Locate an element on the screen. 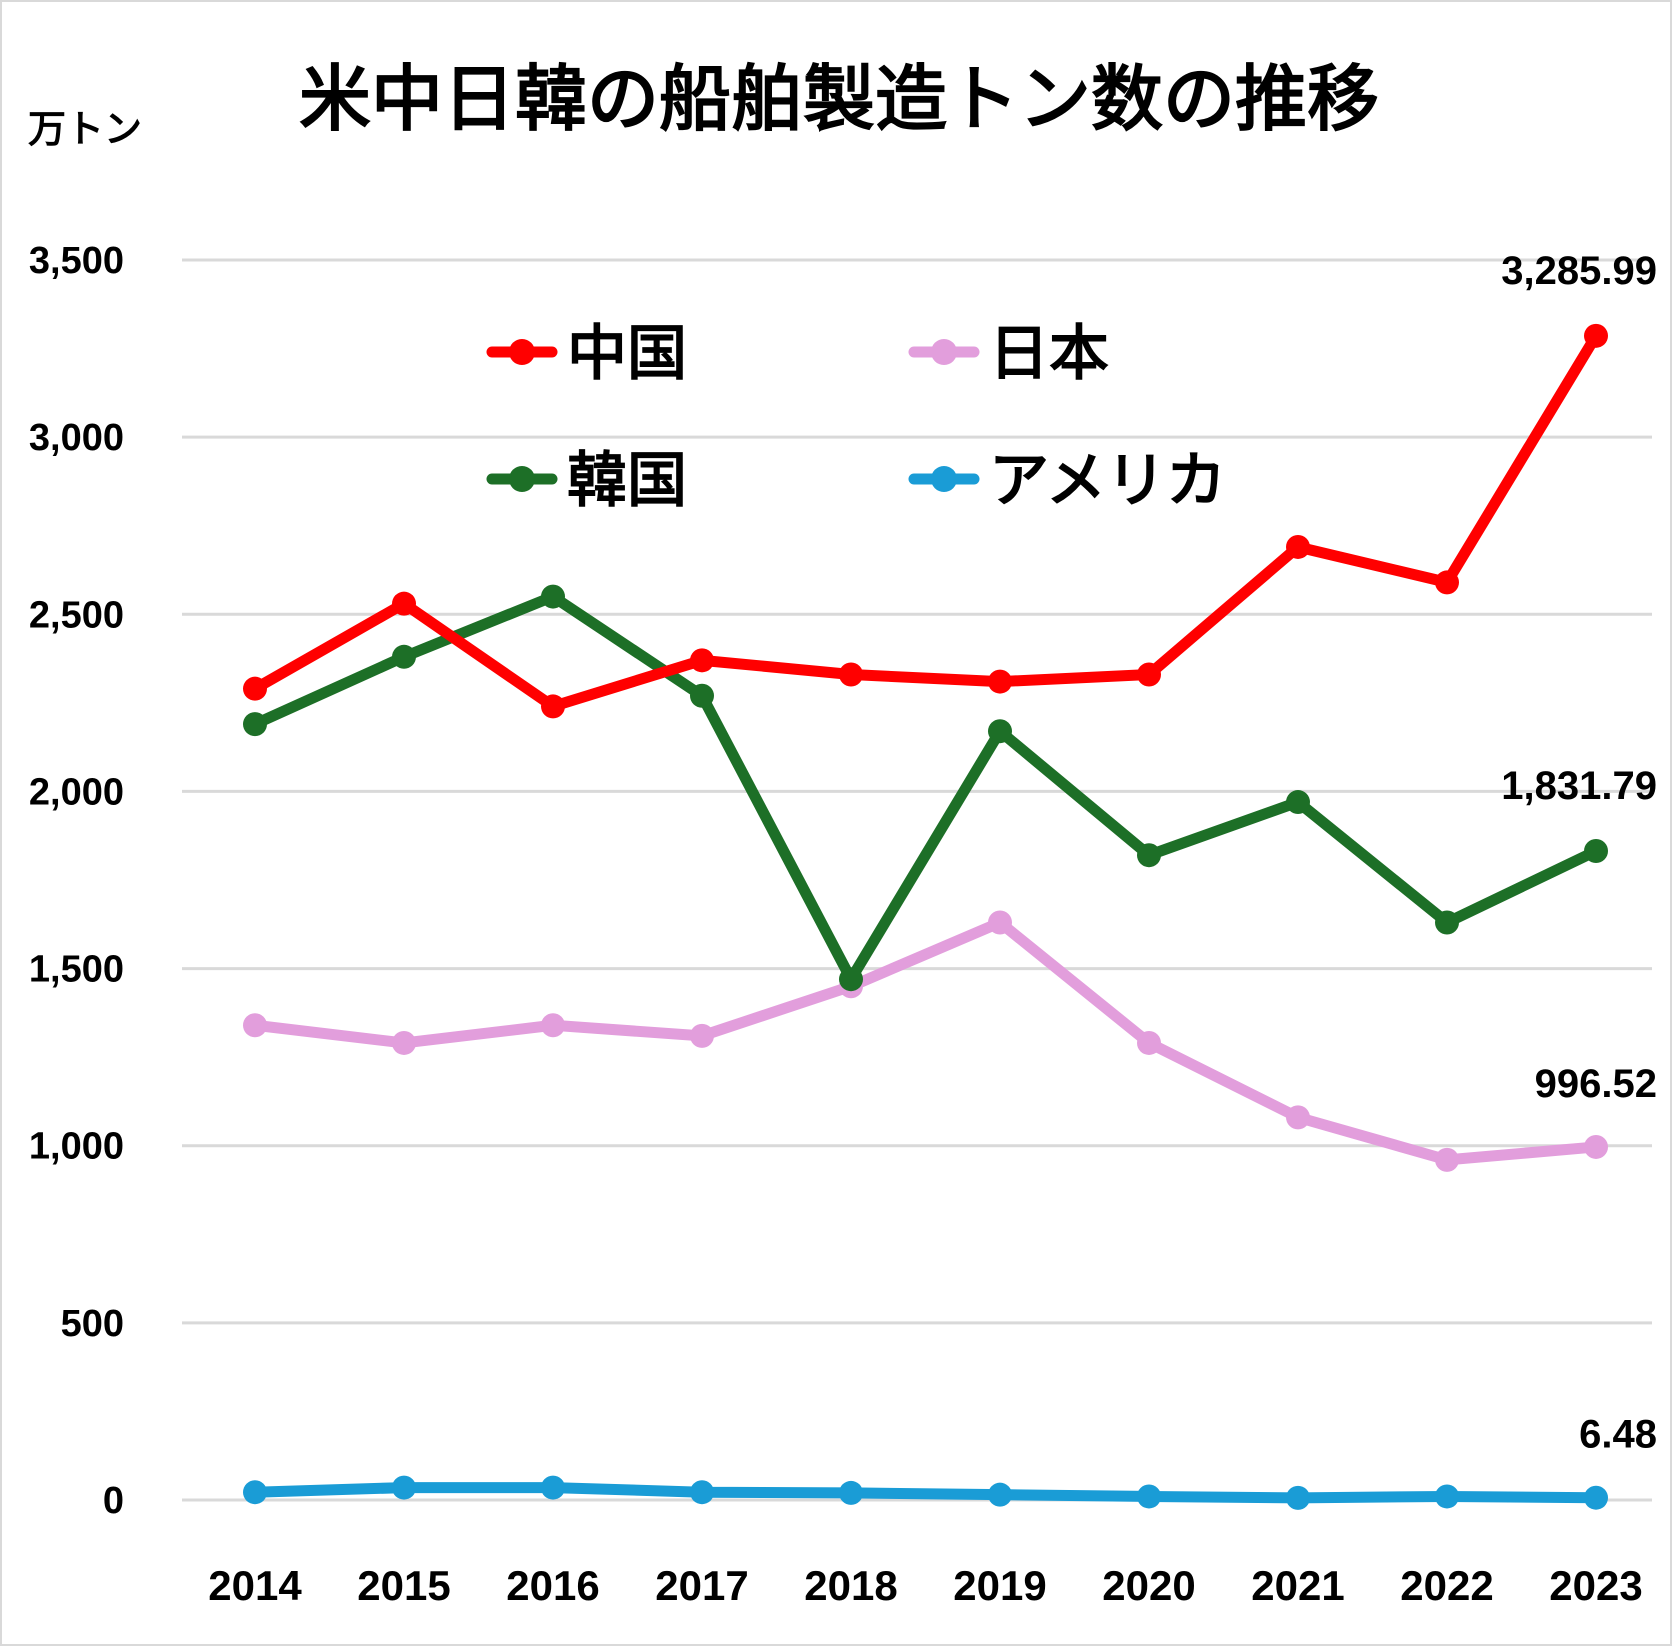 This screenshot has height=1648, width=1672. y-tick-label: 3,500 is located at coordinates (76, 261).